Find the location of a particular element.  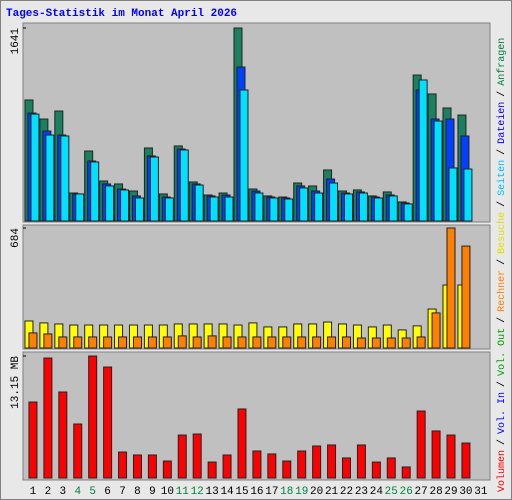

x-tick-label: 24 is located at coordinates (377, 492).